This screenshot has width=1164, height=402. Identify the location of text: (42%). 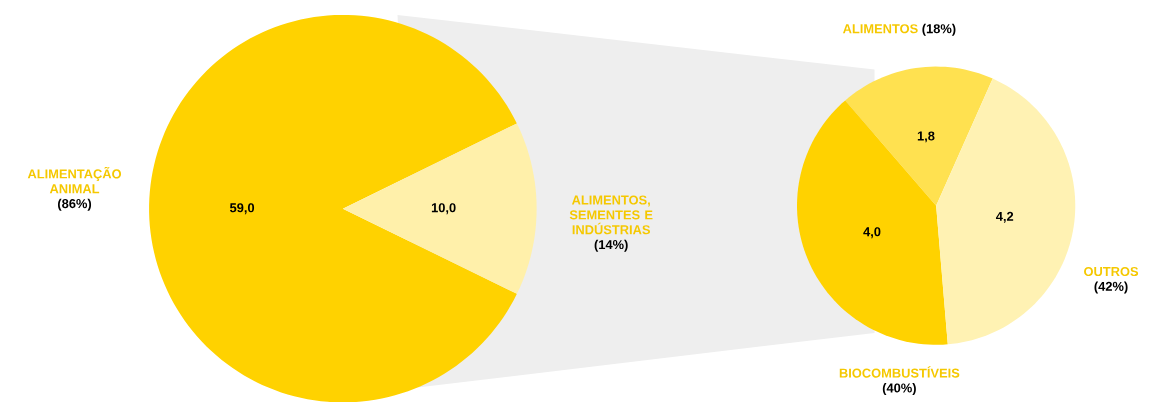
(1111, 287).